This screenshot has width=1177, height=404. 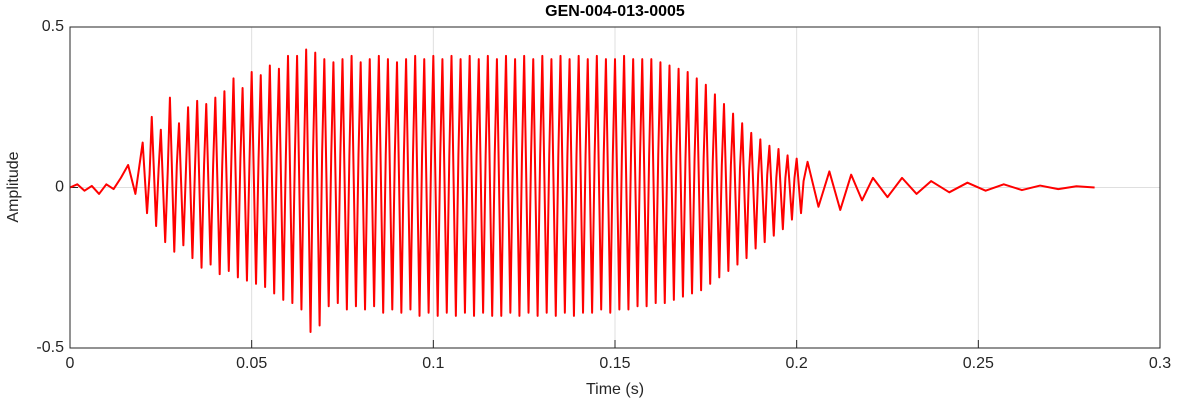 I want to click on y-tick-label: 0, so click(x=59, y=187).